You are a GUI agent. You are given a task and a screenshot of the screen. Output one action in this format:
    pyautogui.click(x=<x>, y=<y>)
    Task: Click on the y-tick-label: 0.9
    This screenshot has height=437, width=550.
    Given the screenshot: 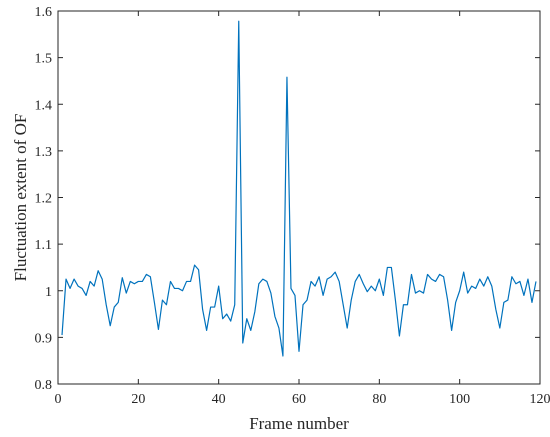 What is the action you would take?
    pyautogui.click(x=44, y=338)
    